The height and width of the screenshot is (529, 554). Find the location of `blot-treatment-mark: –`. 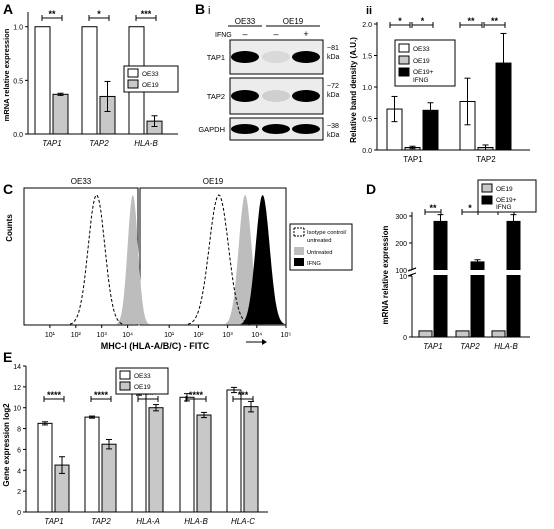

blot-treatment-mark: – is located at coordinates (275, 34).